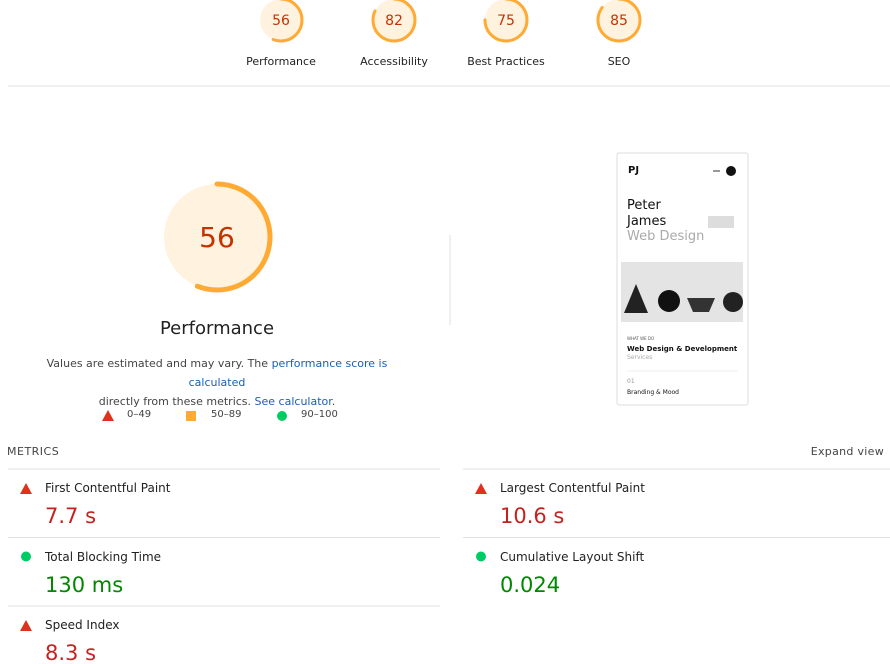 The height and width of the screenshot is (664, 890). What do you see at coordinates (572, 556) in the screenshot?
I see `metric-name: Cumulative Layout Shift` at bounding box center [572, 556].